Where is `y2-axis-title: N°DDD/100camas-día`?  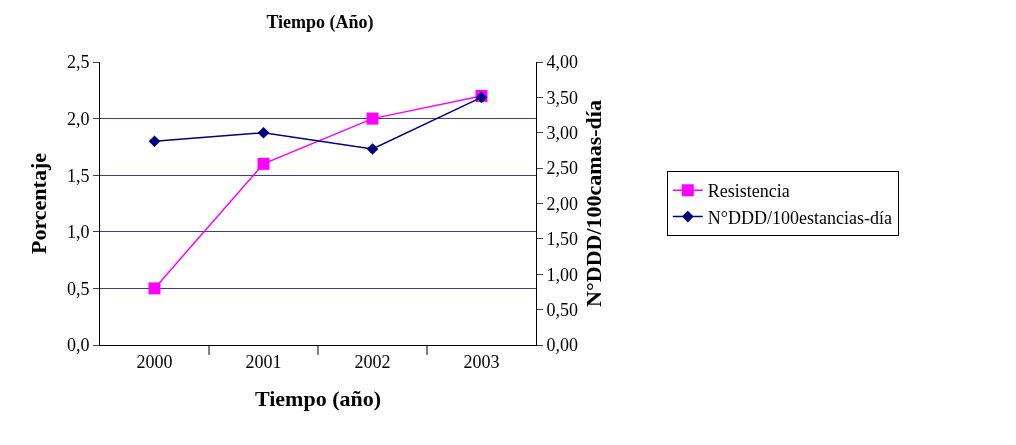
y2-axis-title: N°DDD/100camas-día is located at coordinates (593, 203).